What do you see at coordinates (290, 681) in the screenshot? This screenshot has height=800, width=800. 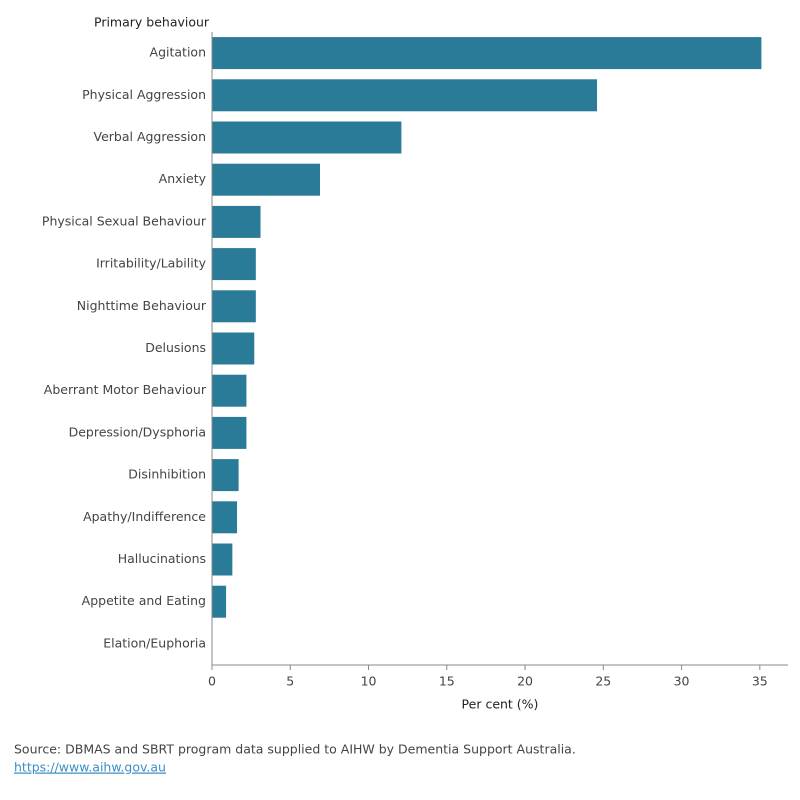 I see `x-tick-label: 5` at bounding box center [290, 681].